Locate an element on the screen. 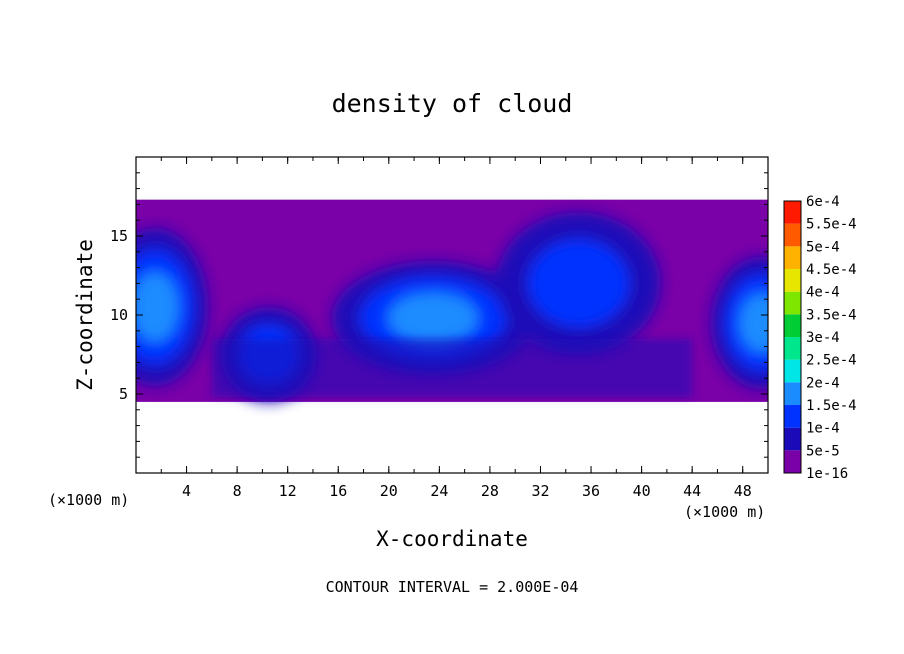 This screenshot has height=654, width=904. x-tick-label-2: 12 is located at coordinates (288, 491).